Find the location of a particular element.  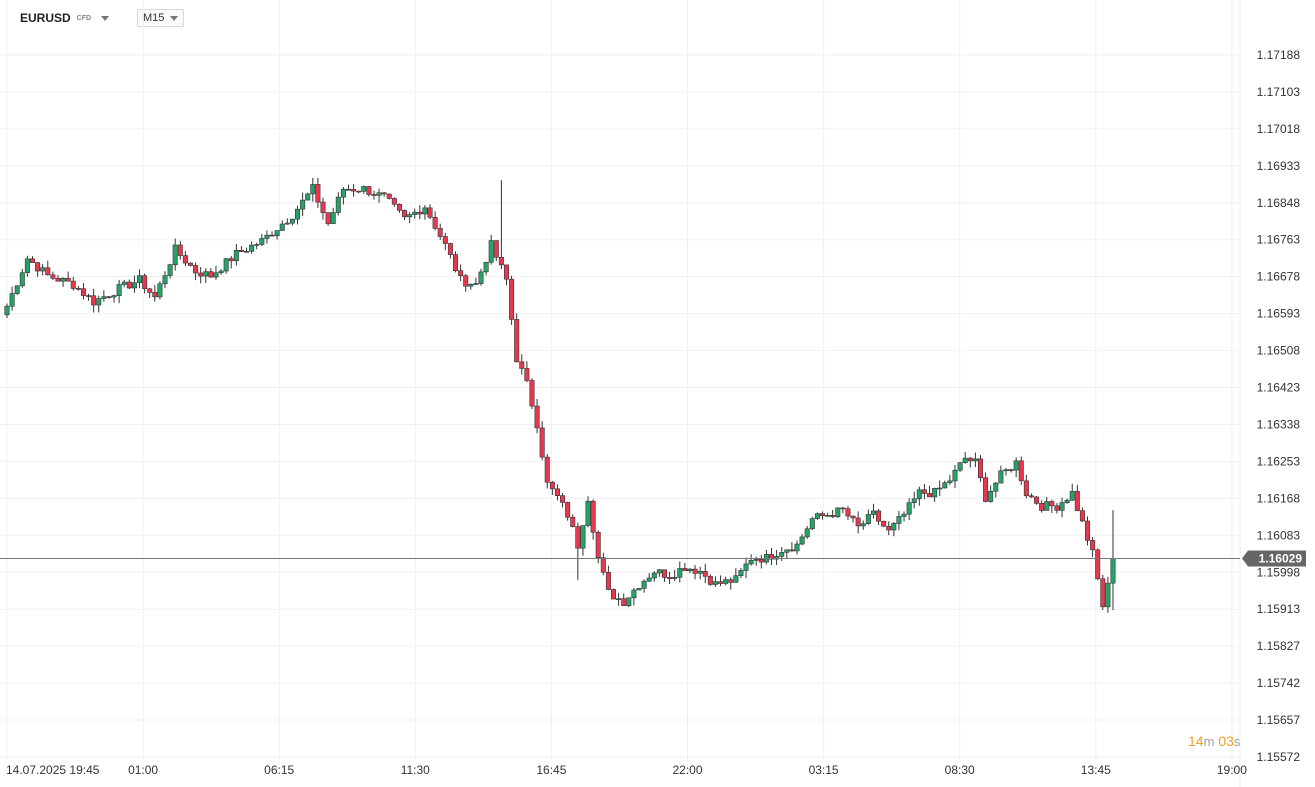

y-tick-label: 1.16763 is located at coordinates (1279, 240).